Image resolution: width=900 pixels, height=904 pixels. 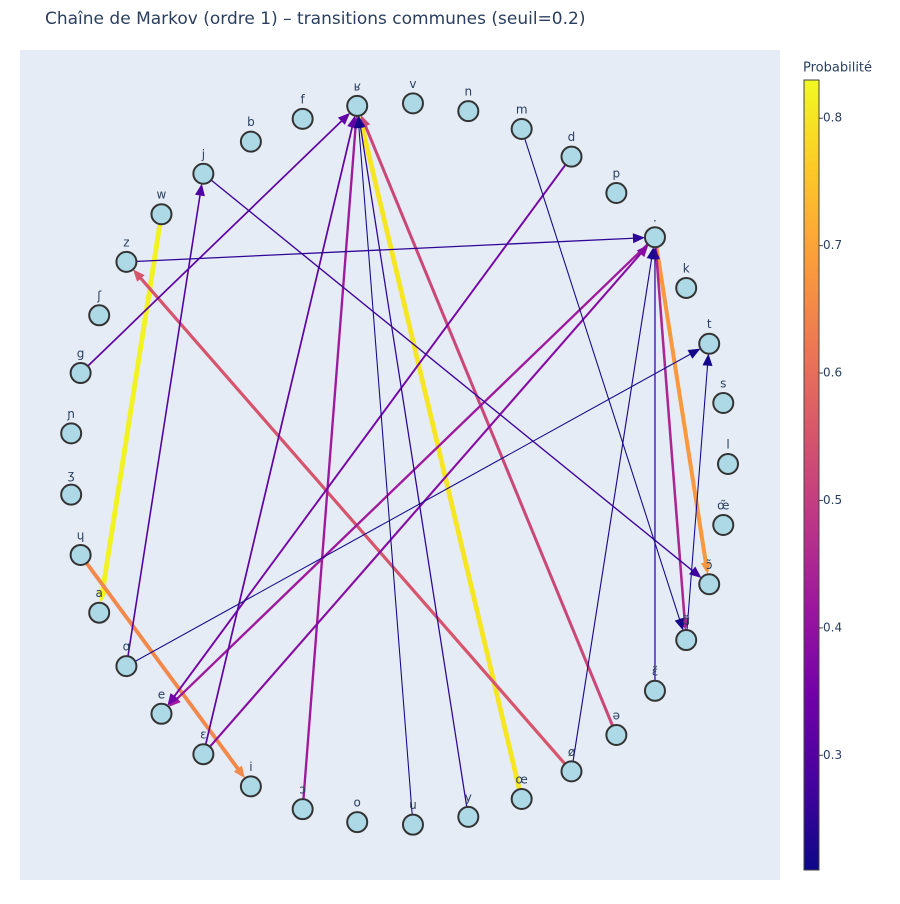 What do you see at coordinates (302, 790) in the screenshot?
I see `node-label: ɔ` at bounding box center [302, 790].